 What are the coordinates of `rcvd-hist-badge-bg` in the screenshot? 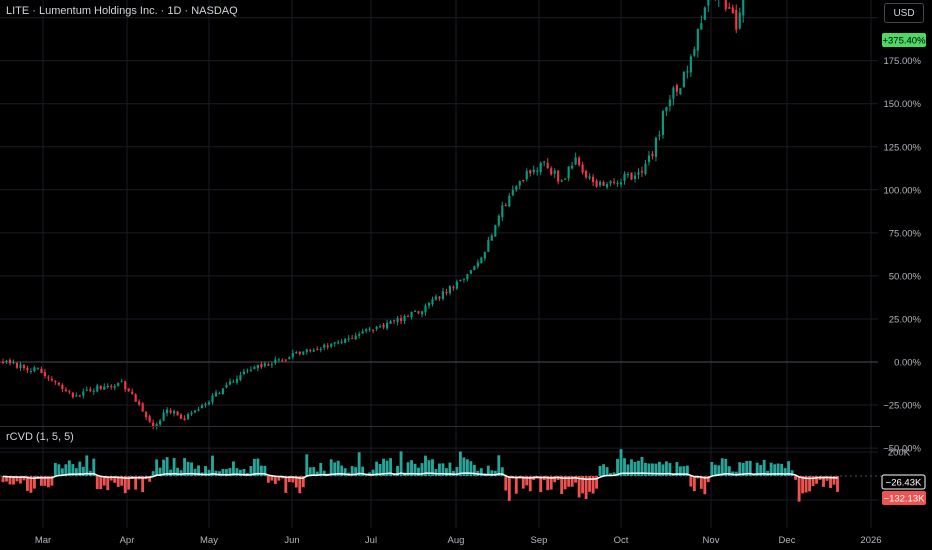 It's located at (904, 498).